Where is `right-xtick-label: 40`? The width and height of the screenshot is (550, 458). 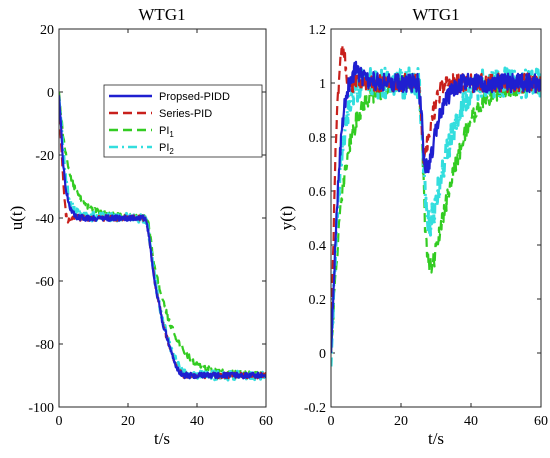
right-xtick-label: 40 is located at coordinates (471, 421).